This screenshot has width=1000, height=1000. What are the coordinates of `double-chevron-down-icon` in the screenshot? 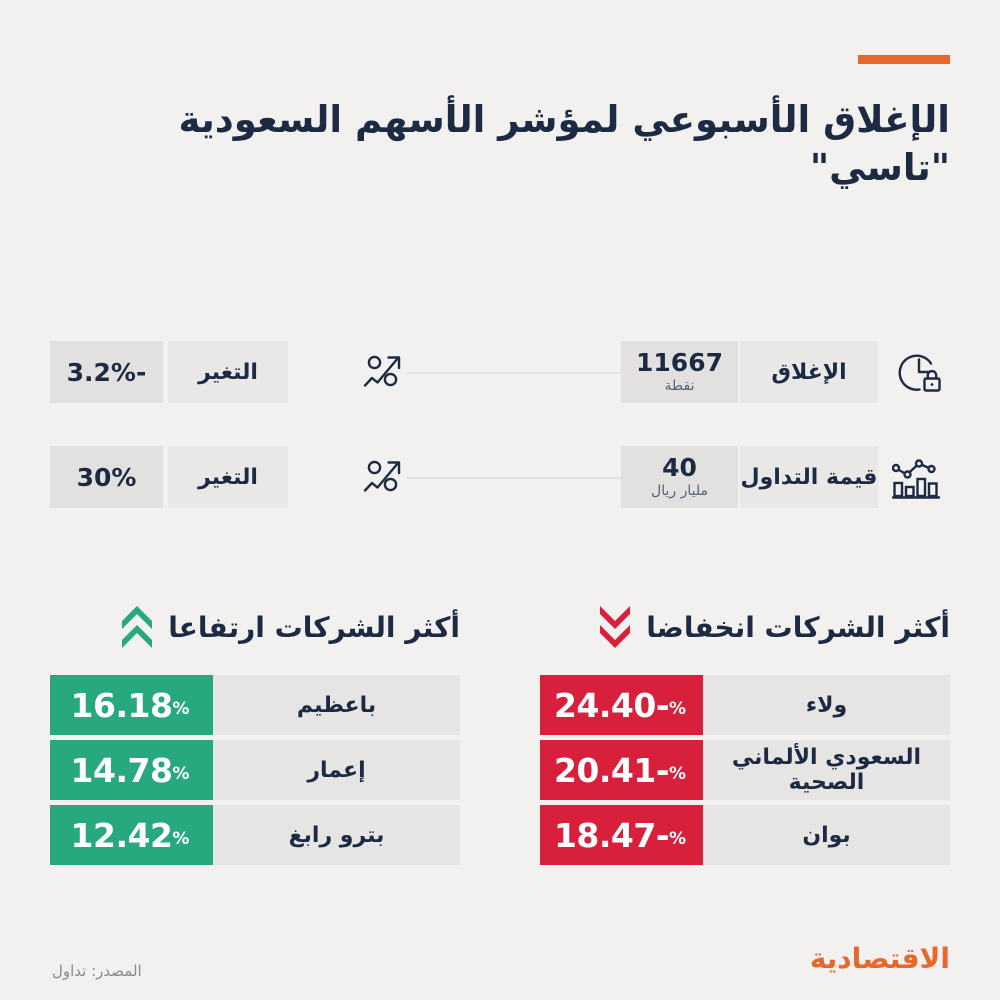 It's located at (615, 627).